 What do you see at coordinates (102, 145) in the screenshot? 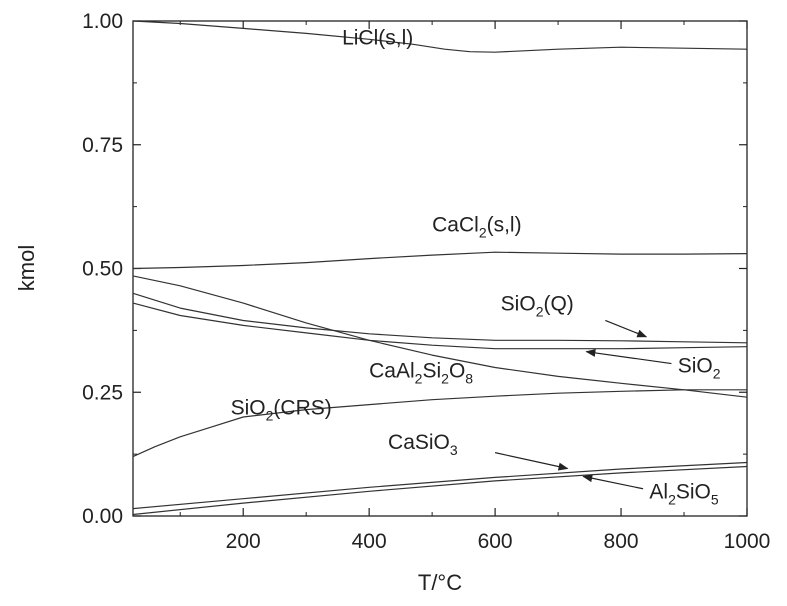
I see `y-tick-label: 0.75` at bounding box center [102, 145].